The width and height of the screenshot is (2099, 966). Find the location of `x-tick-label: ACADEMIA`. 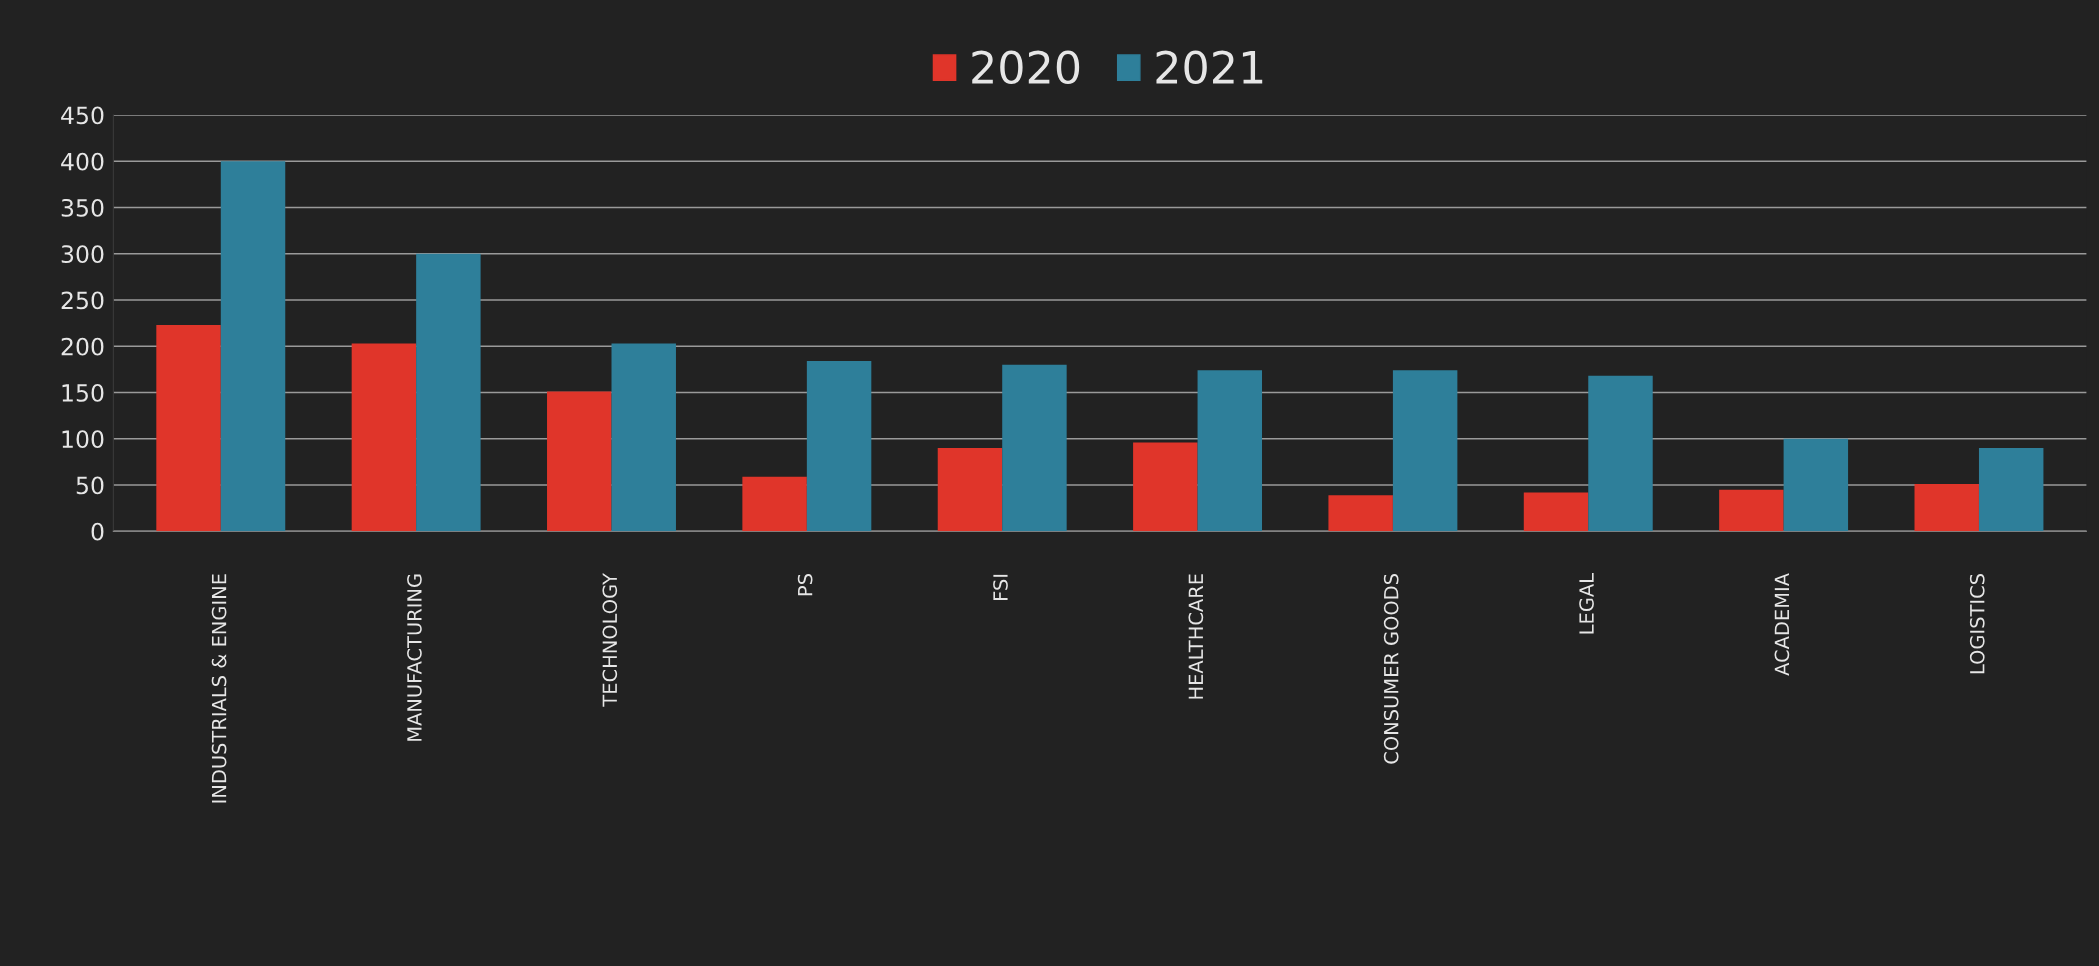

x-tick-label: ACADEMIA is located at coordinates (1782, 624).